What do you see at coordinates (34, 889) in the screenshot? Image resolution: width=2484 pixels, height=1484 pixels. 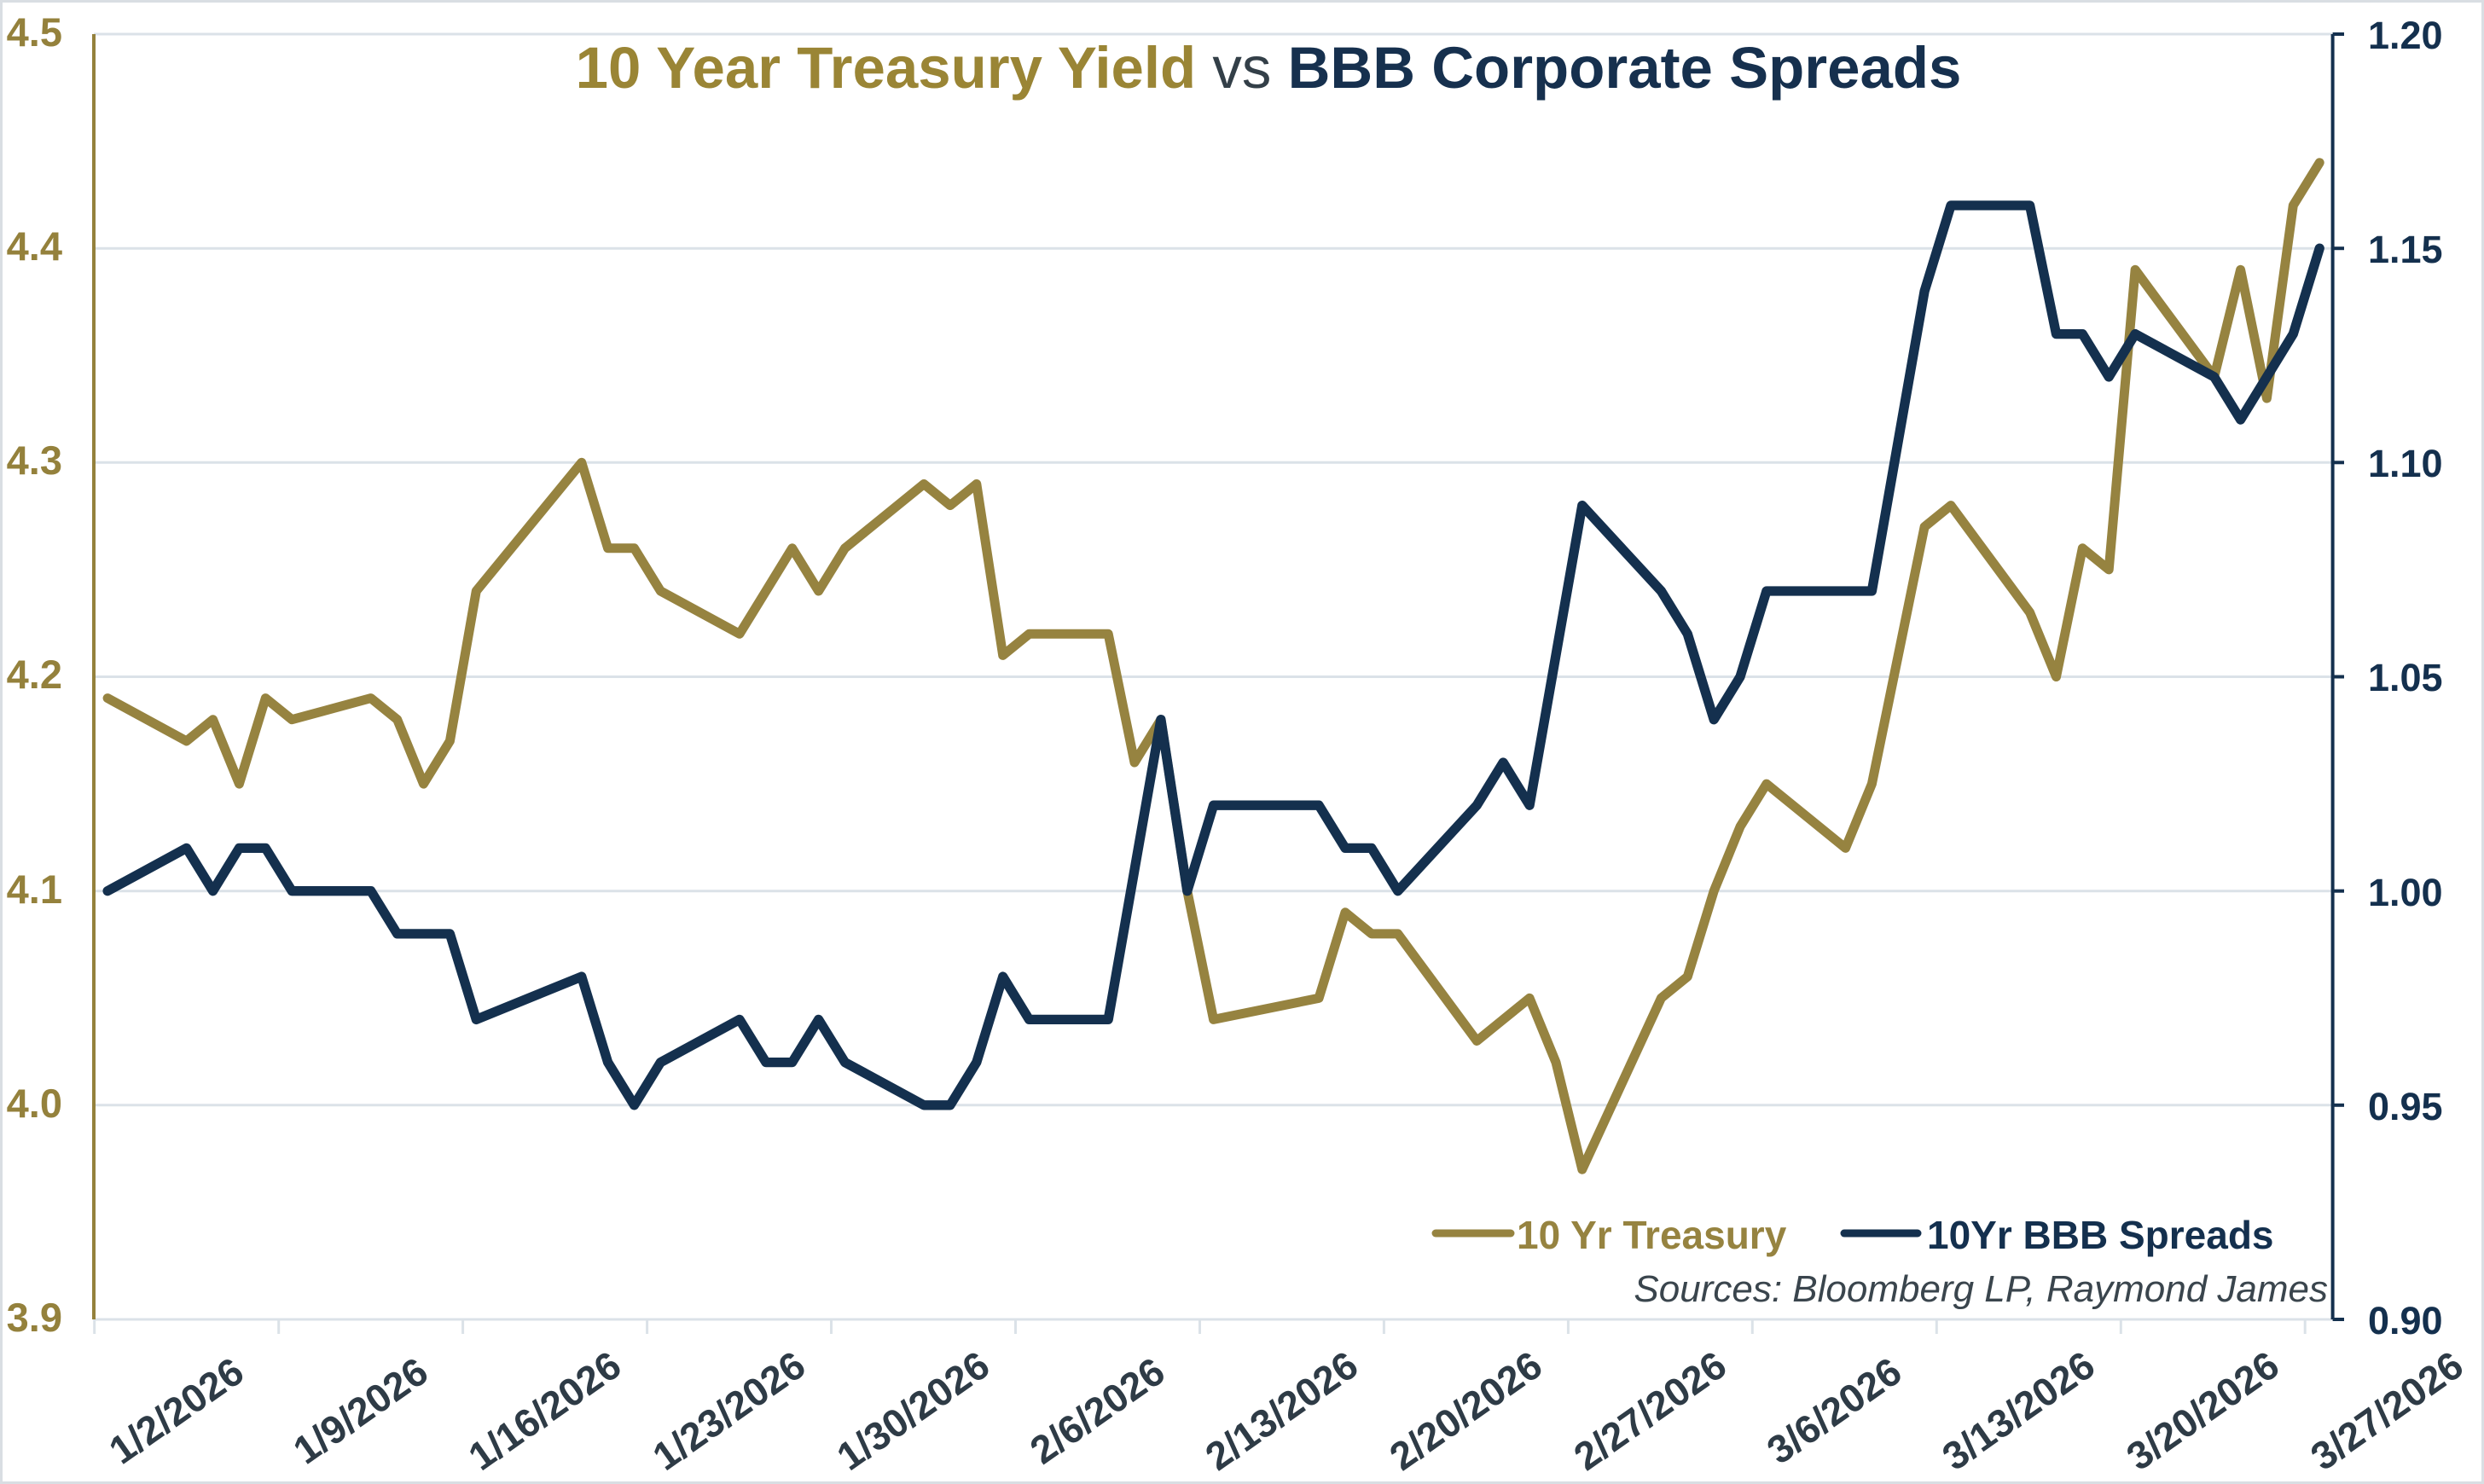 I see `svg-text: 4.1` at bounding box center [34, 889].